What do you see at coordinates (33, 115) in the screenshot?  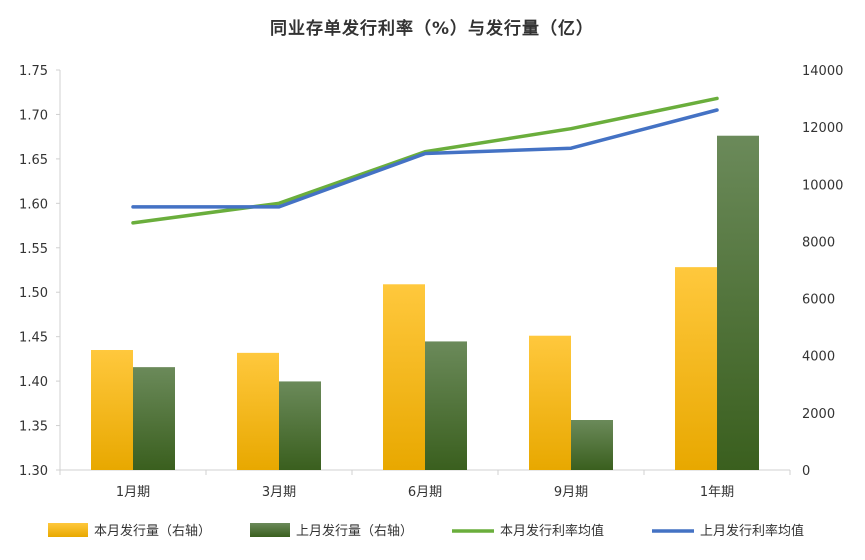 I see `y-left-tick-label: 1.70` at bounding box center [33, 115].